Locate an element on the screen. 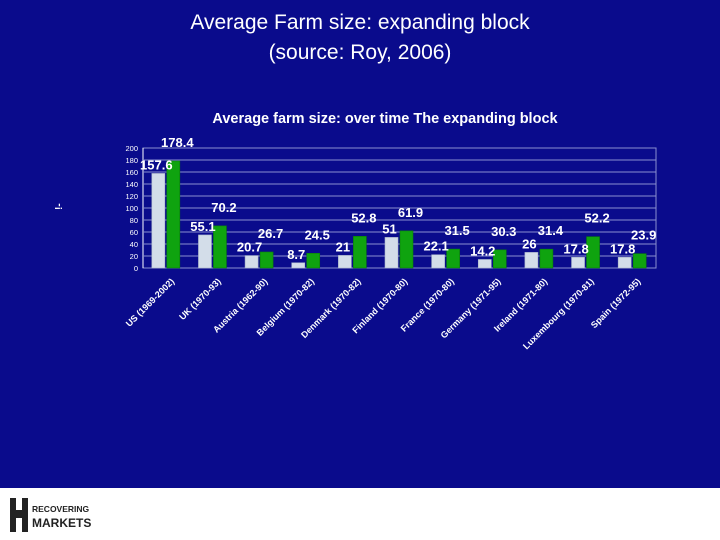  logo-text-line1: RECOVERING is located at coordinates (61, 509).